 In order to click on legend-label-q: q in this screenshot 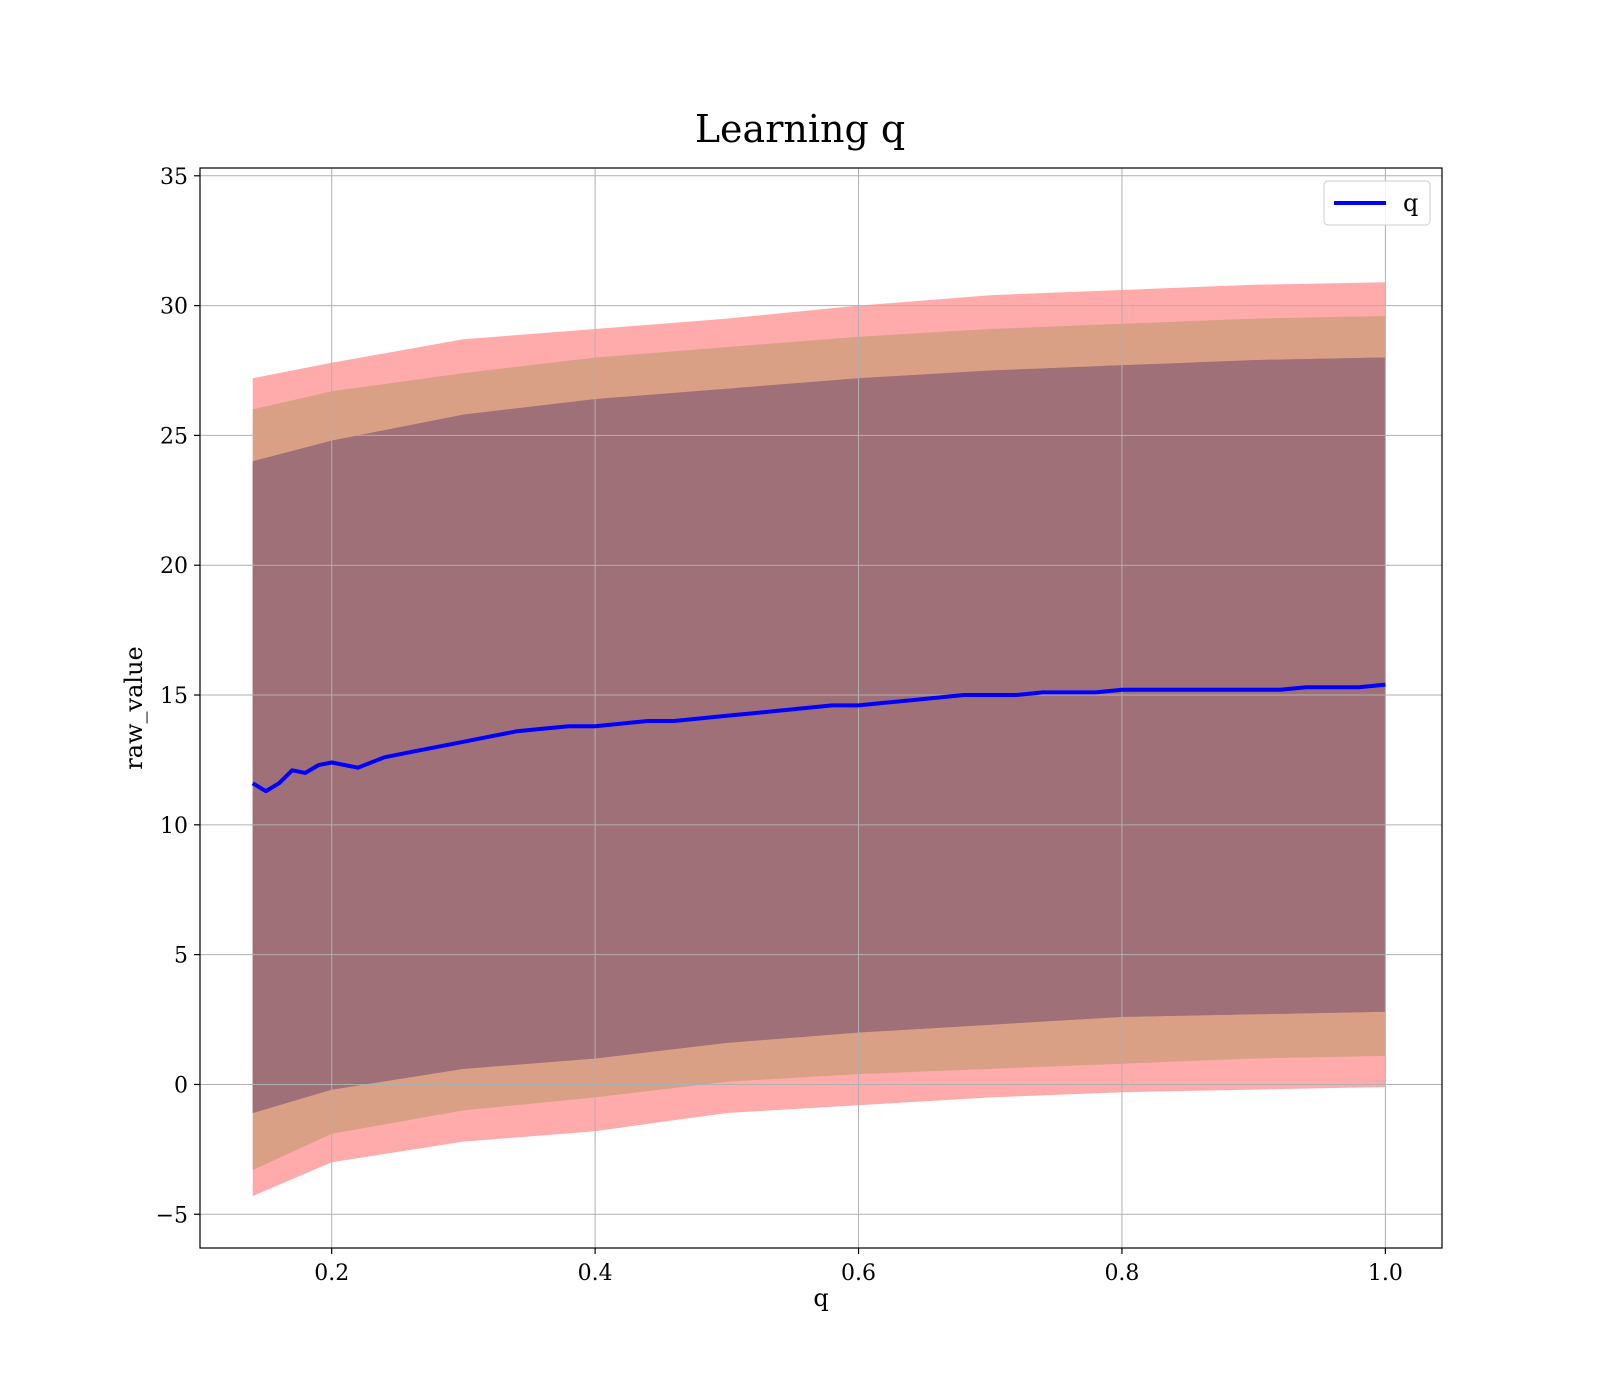, I will do `click(1410, 203)`.